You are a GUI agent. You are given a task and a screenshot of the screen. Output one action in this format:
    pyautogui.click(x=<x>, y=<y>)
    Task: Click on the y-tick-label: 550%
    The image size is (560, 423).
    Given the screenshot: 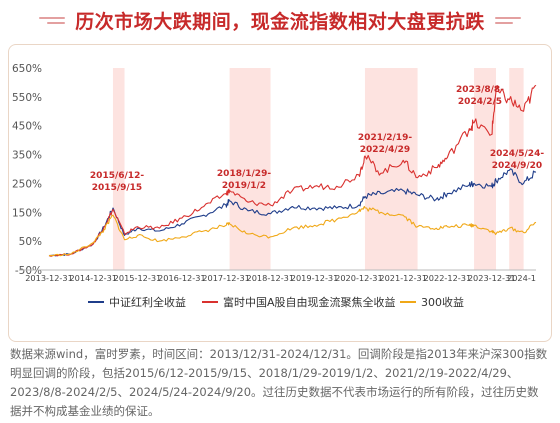 What is the action you would take?
    pyautogui.click(x=27, y=98)
    